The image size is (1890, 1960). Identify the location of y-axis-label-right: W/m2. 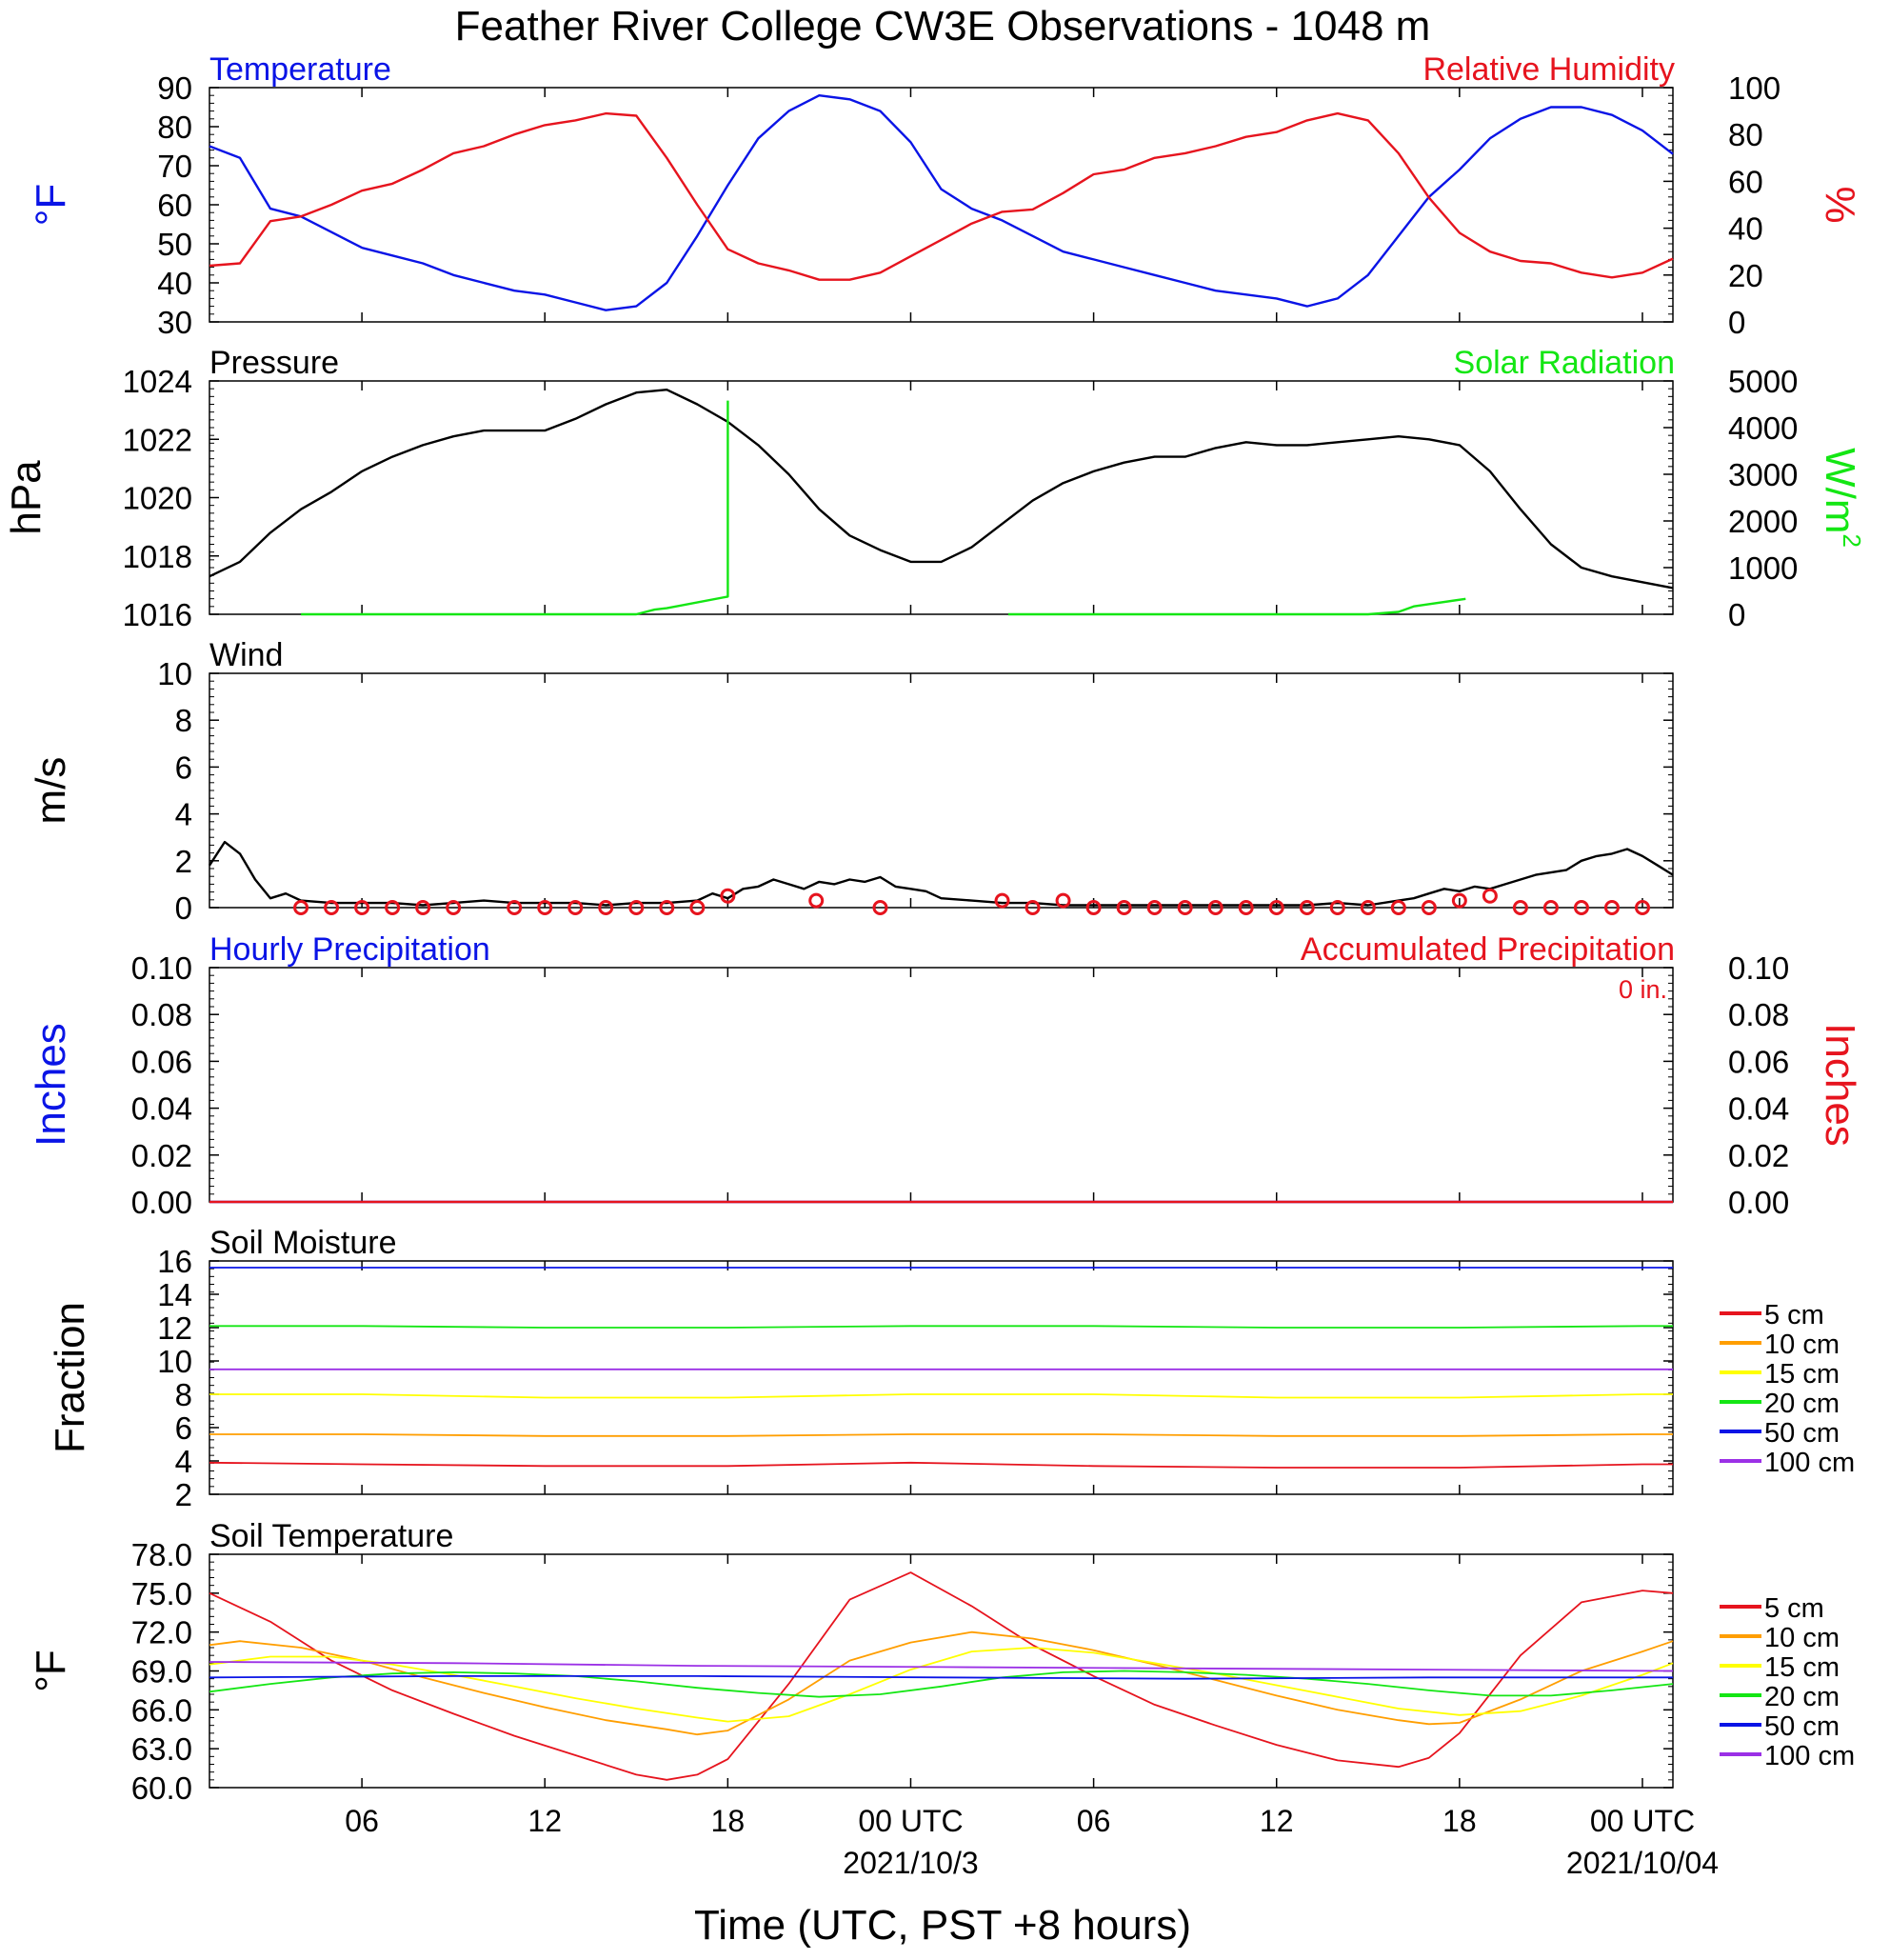
(1841, 498).